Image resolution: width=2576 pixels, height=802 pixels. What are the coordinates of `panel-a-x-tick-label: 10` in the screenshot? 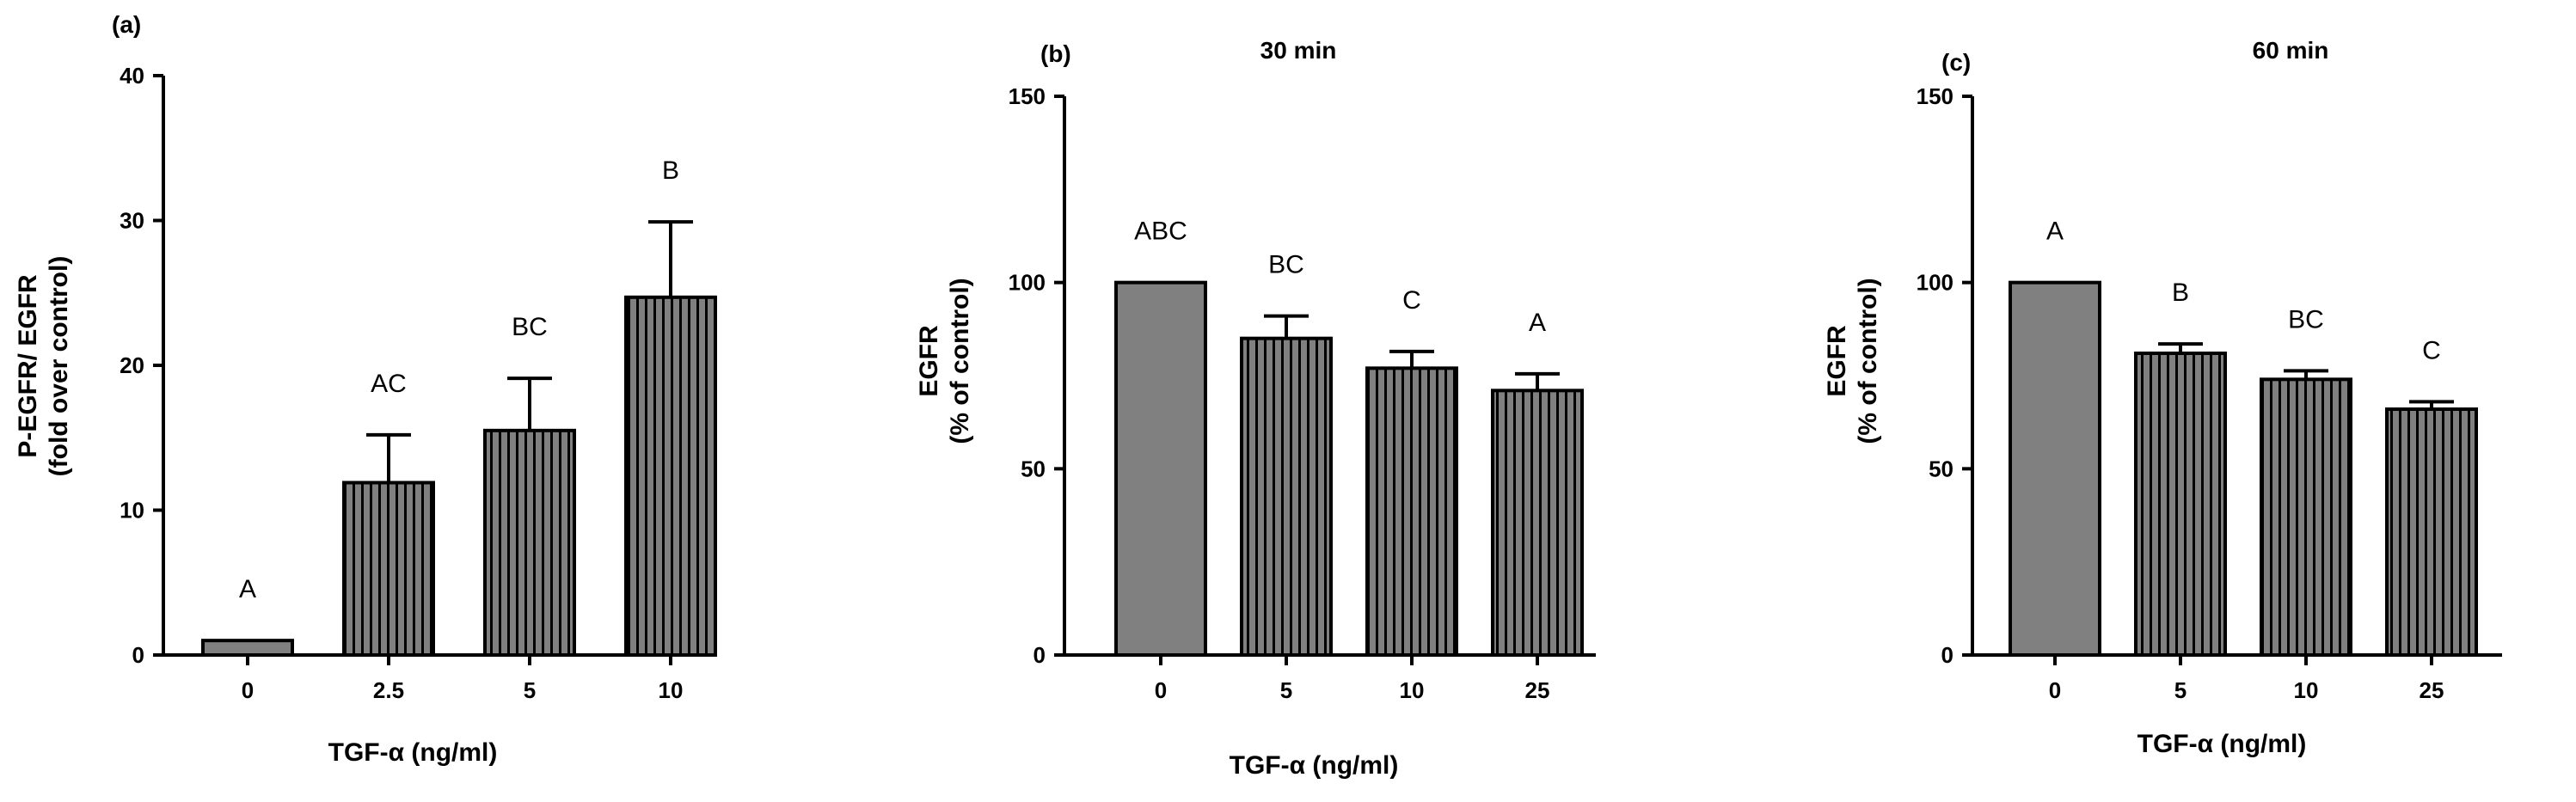 It's located at (671, 690).